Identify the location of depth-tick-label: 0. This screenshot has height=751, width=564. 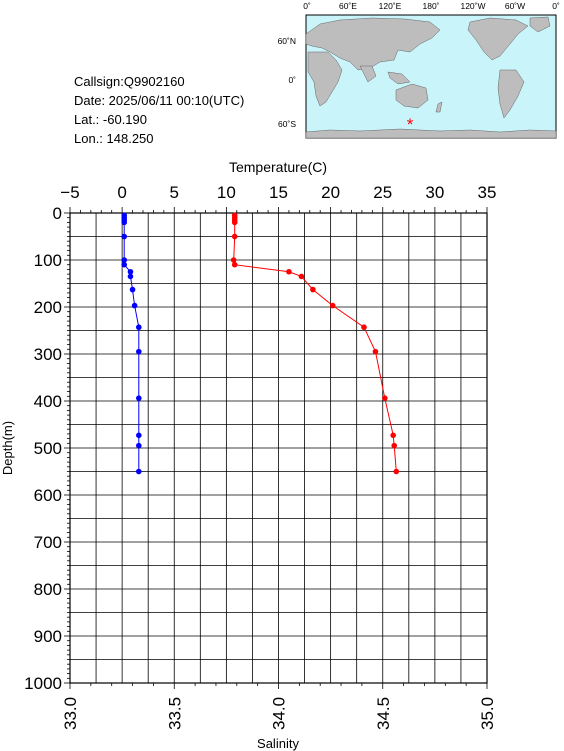
(57, 213).